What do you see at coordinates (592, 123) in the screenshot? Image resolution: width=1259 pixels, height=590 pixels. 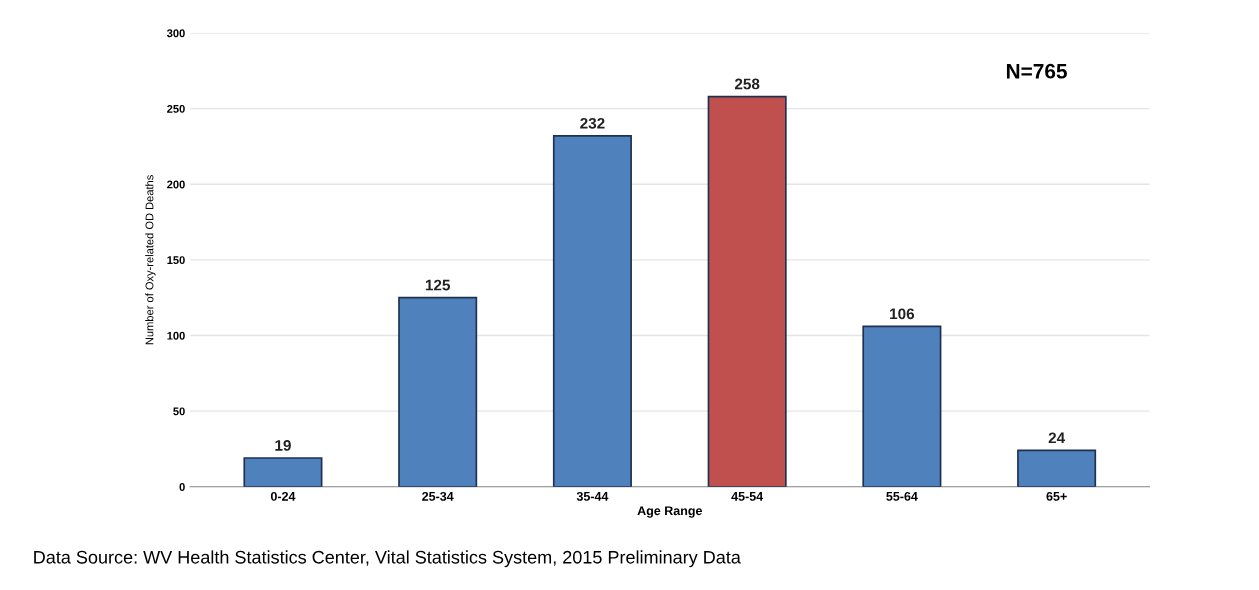 I see `data-label: 232` at bounding box center [592, 123].